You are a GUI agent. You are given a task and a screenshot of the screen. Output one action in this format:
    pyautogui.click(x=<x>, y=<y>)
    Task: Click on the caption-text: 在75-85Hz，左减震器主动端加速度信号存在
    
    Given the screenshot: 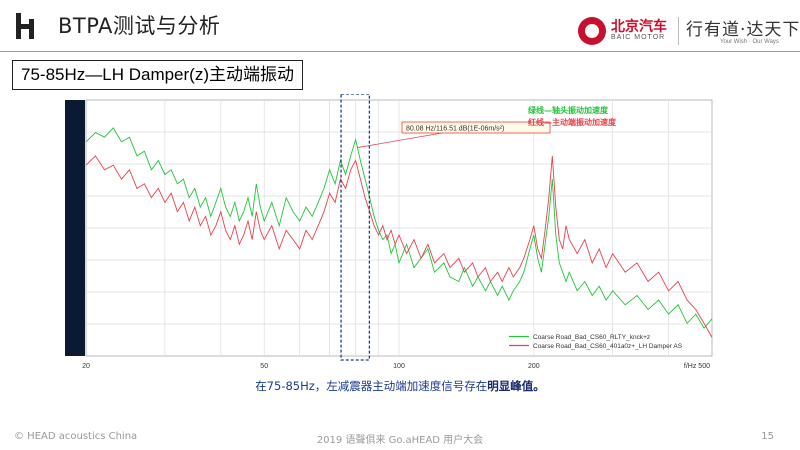 What is the action you would take?
    pyautogui.click(x=371, y=386)
    